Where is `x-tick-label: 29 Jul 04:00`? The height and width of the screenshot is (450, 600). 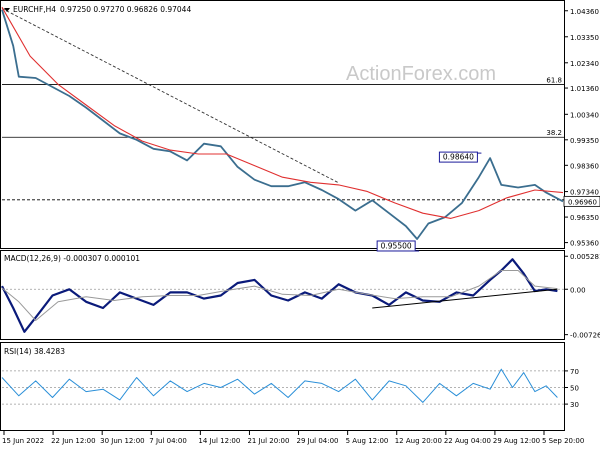 x-tick-label: 29 Jul 04:00 is located at coordinates (318, 441).